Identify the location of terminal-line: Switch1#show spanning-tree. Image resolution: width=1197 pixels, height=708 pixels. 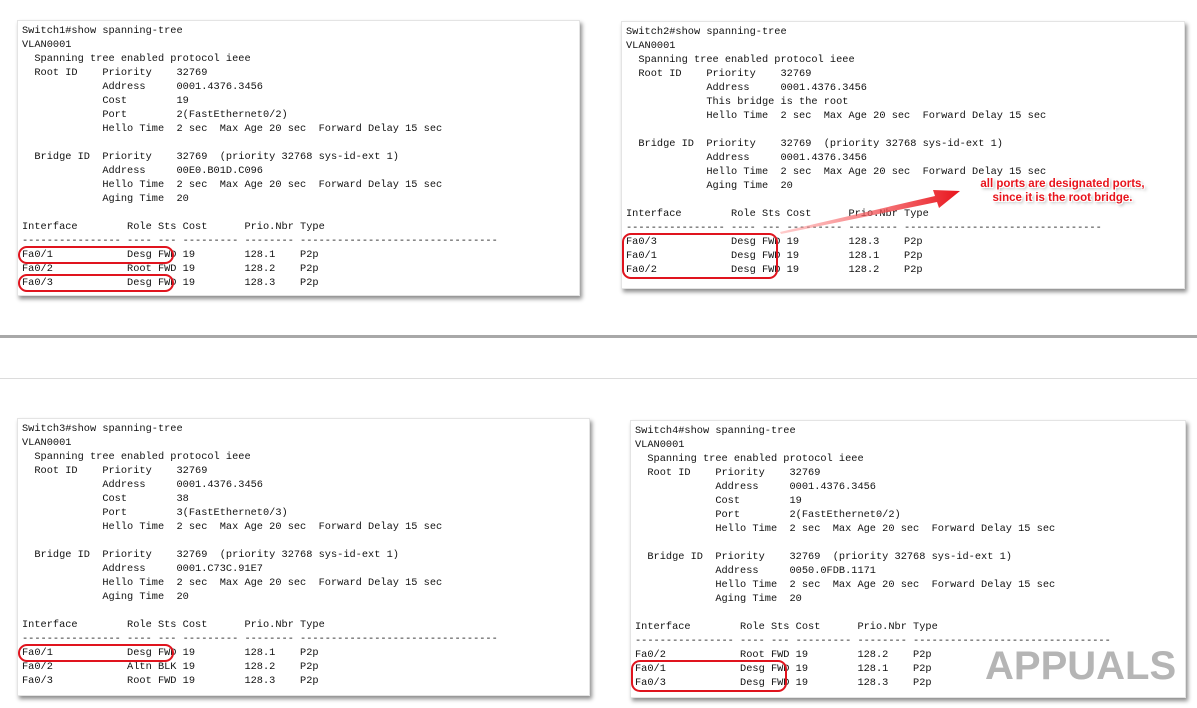
(102, 31).